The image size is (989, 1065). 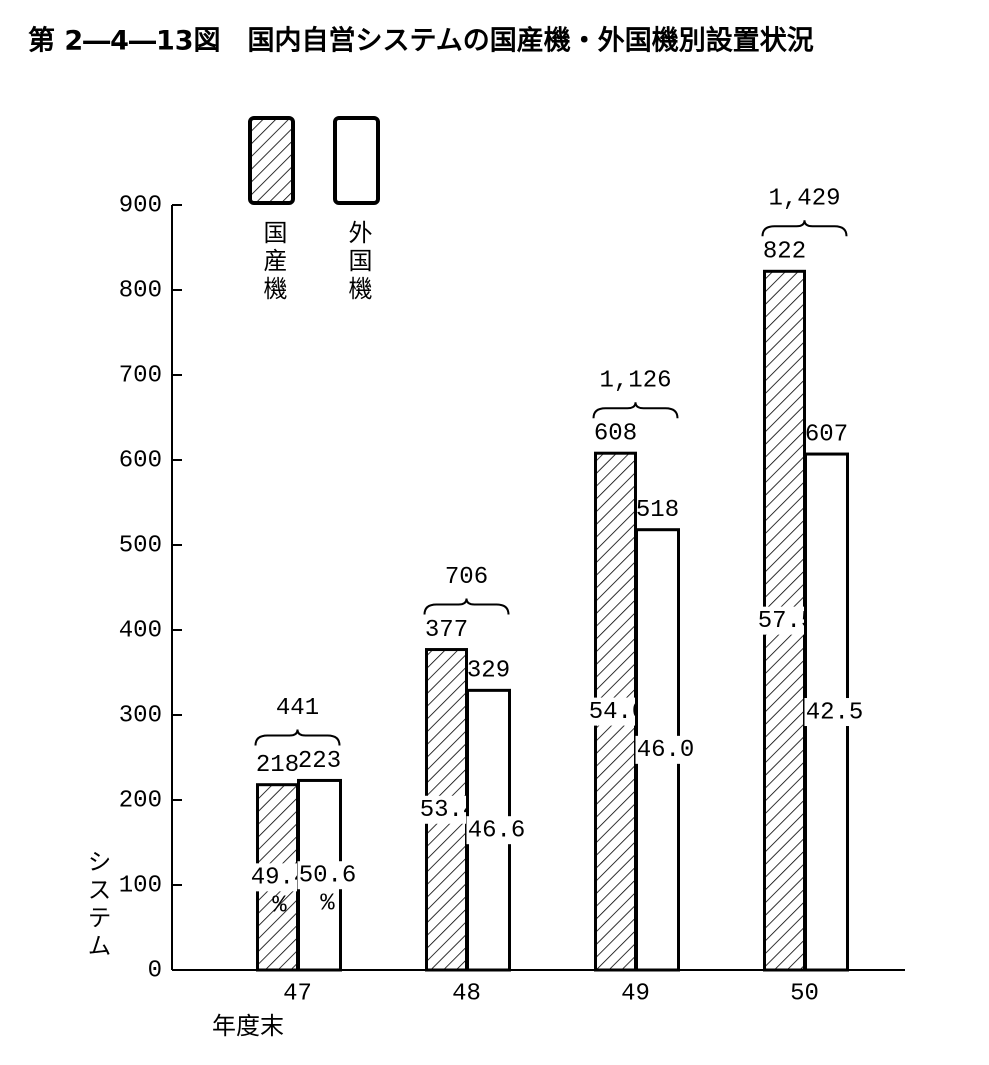 I want to click on share-label: 50.6, so click(x=328, y=876).